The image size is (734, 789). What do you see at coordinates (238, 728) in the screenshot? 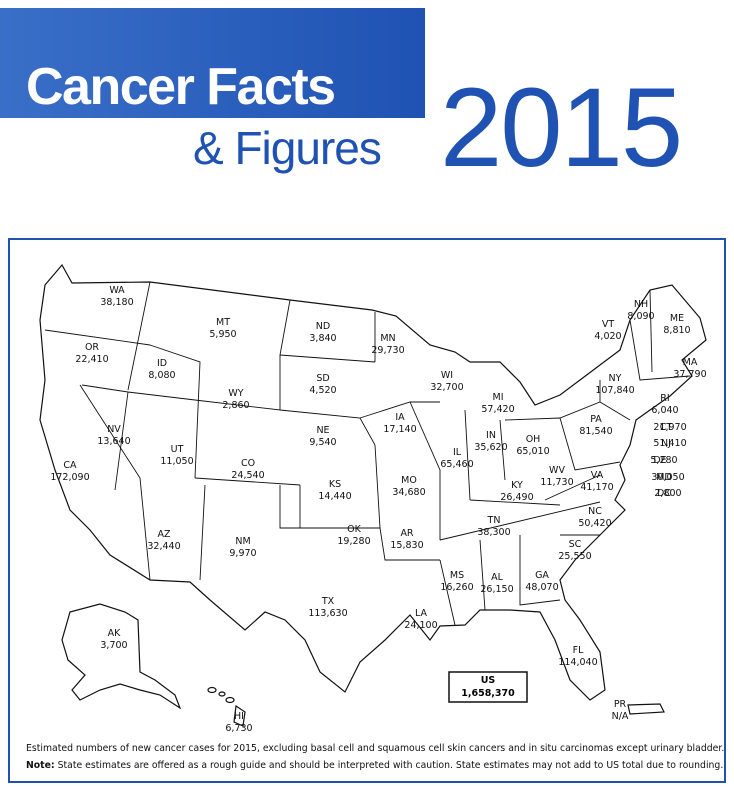
I see `state-value: 6,730` at bounding box center [238, 728].